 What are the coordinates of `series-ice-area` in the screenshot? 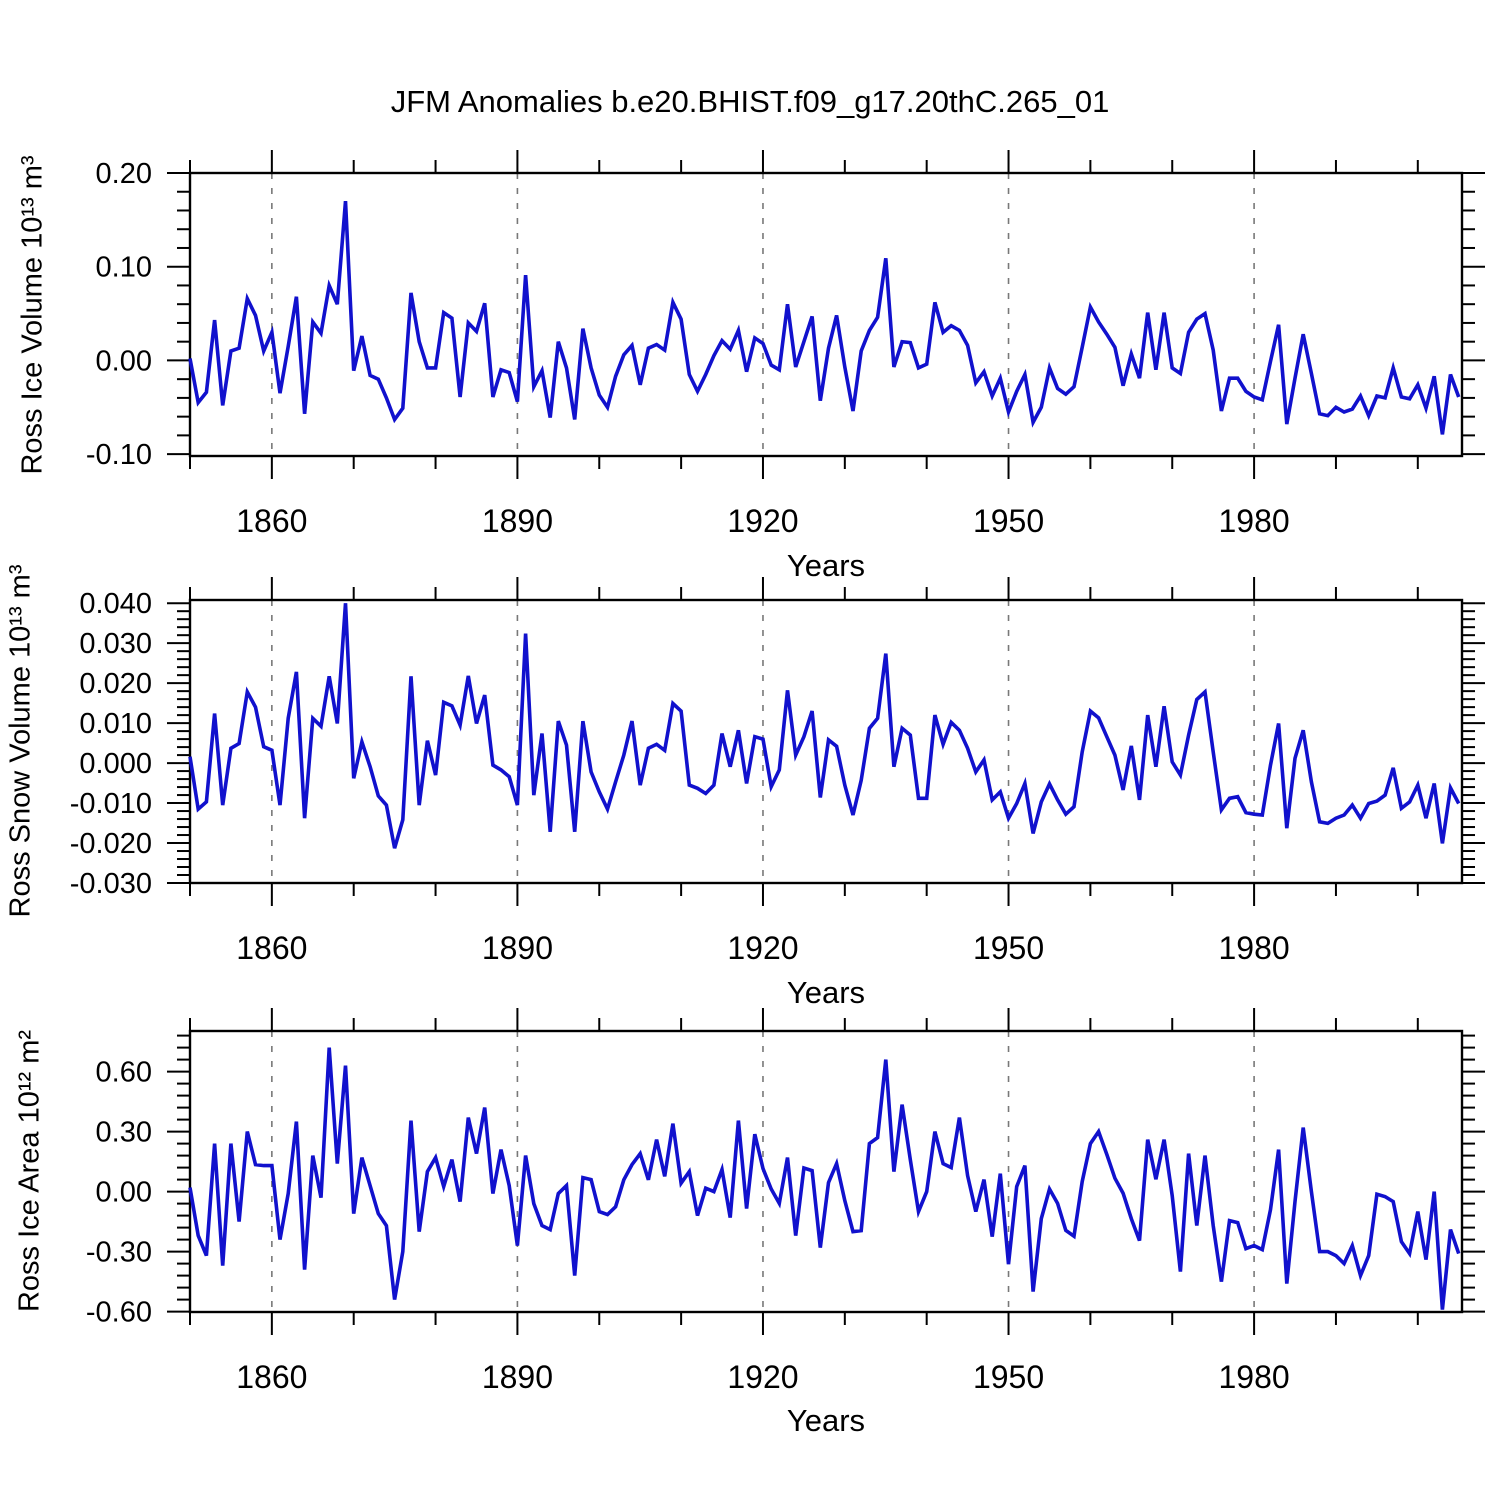 It's located at (824, 1178).